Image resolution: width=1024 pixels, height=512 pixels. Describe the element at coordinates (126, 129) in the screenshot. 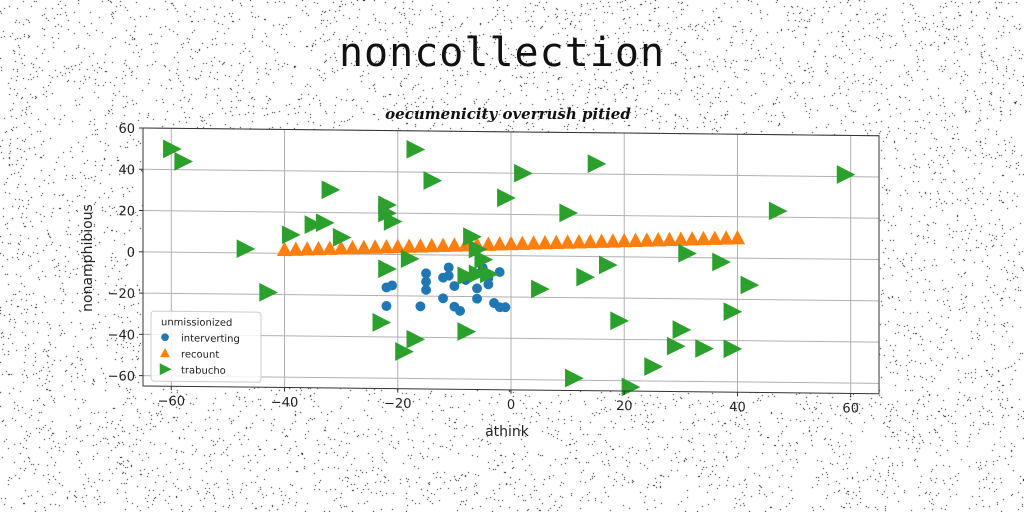

I see `y-tick-label: 60` at that location.